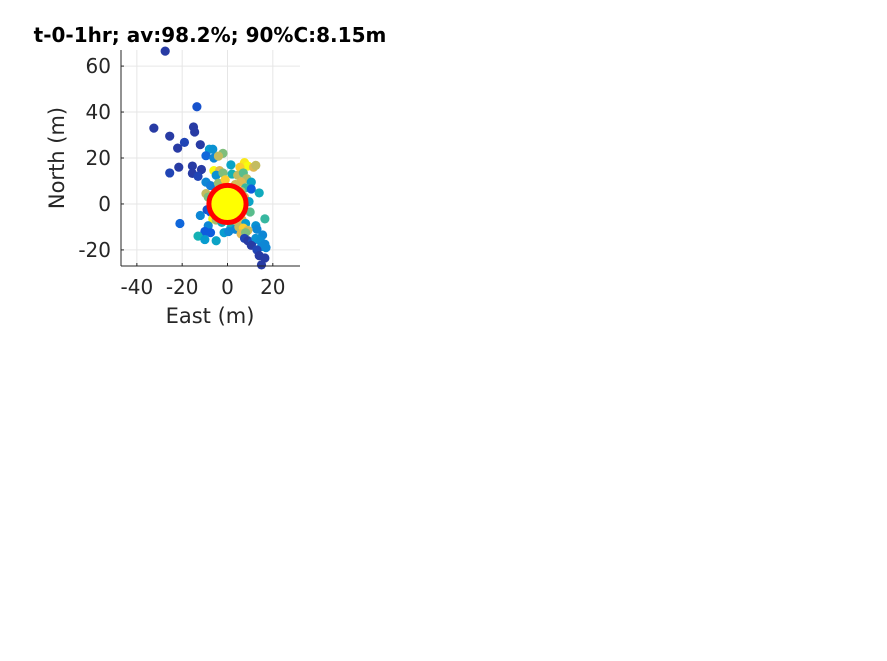 The width and height of the screenshot is (887, 661). What do you see at coordinates (210, 35) in the screenshot?
I see `chart-title: t-0-1hr; av:98.2%; 90%C:8.15m` at bounding box center [210, 35].